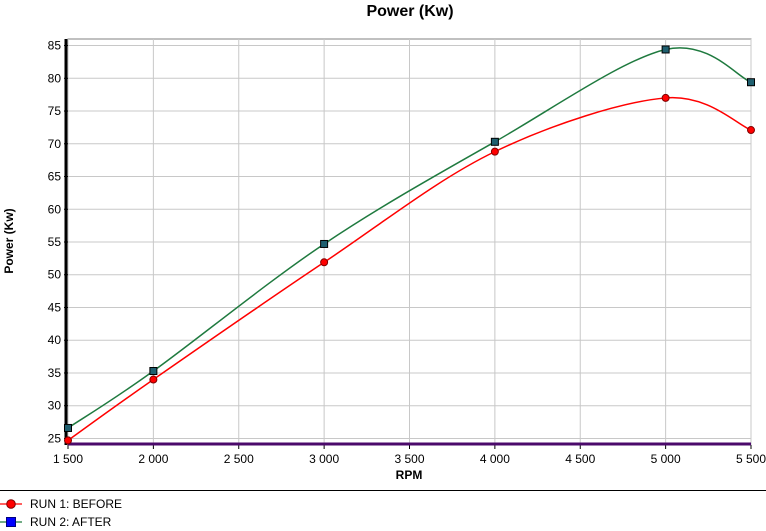 This screenshot has width=766, height=531. What do you see at coordinates (580, 459) in the screenshot?
I see `x-tick-label: 4 500` at bounding box center [580, 459].